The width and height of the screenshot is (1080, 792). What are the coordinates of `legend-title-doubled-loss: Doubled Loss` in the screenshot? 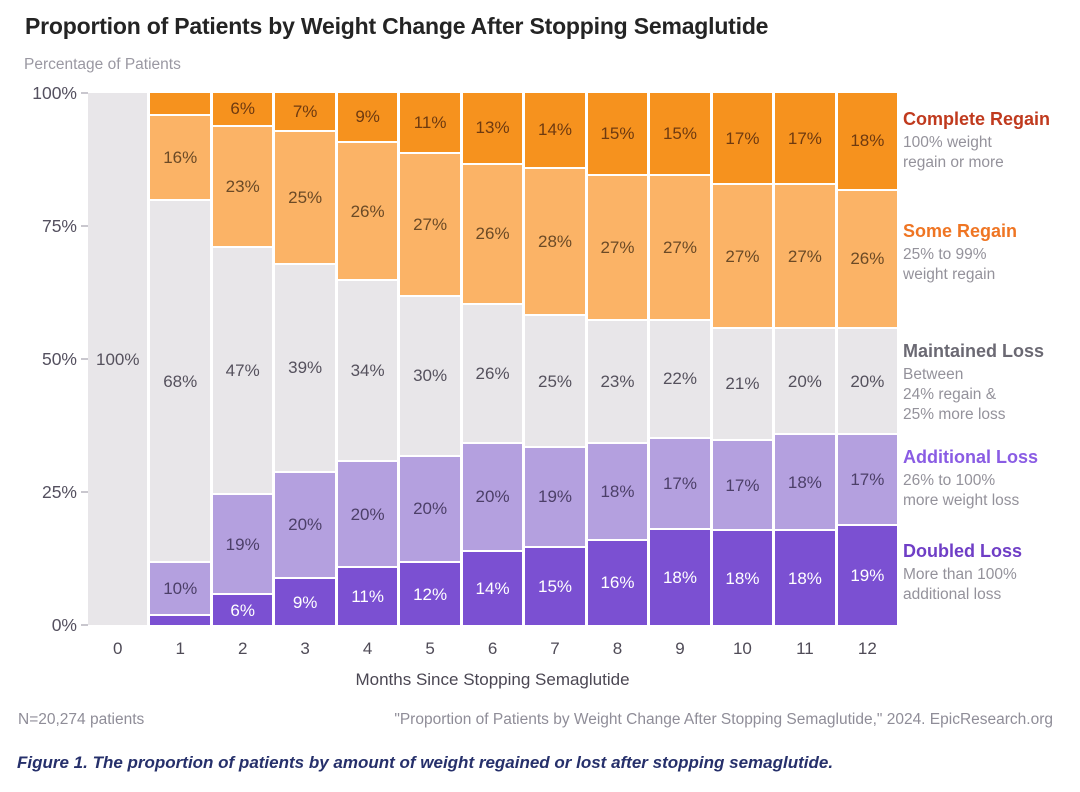 It's located at (963, 551).